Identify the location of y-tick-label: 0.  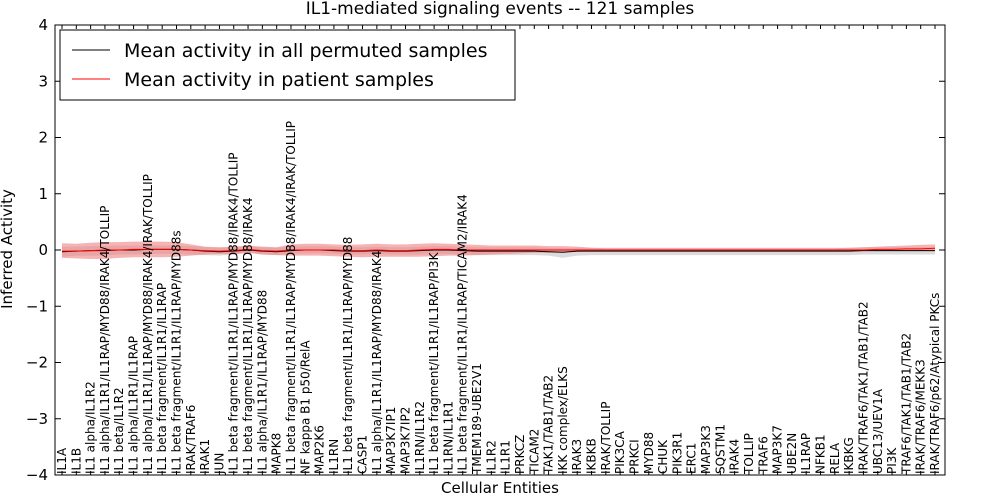
(43, 250).